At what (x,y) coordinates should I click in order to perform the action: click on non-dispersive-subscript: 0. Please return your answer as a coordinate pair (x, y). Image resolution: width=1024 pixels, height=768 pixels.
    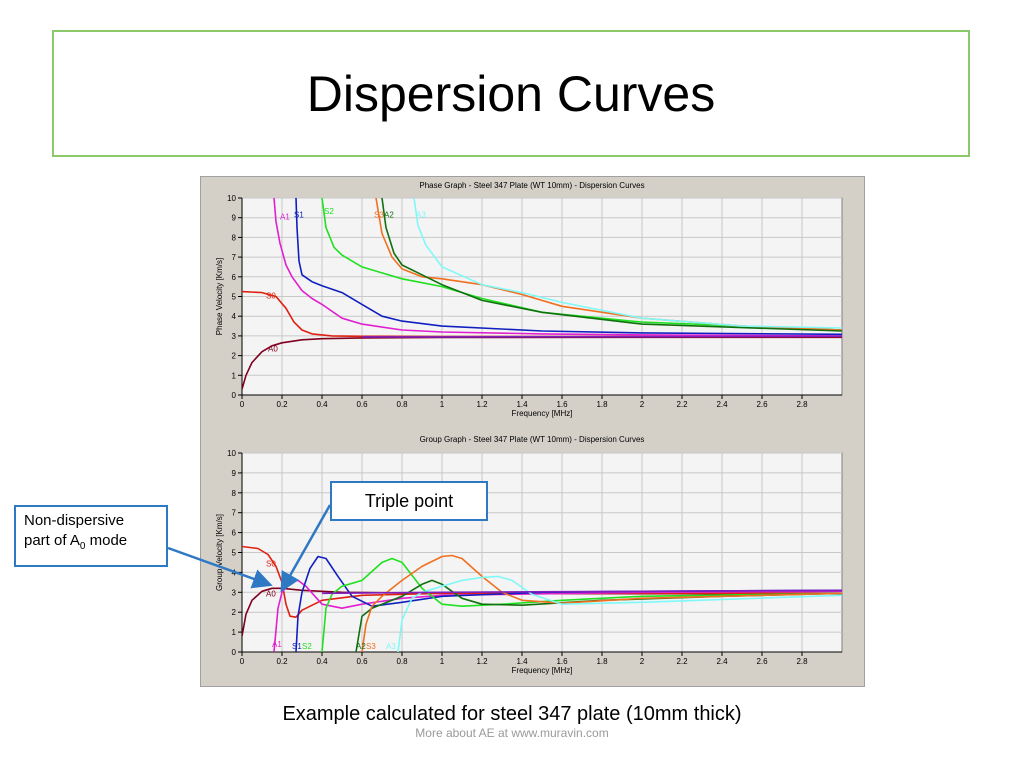
    Looking at the image, I should click on (82, 546).